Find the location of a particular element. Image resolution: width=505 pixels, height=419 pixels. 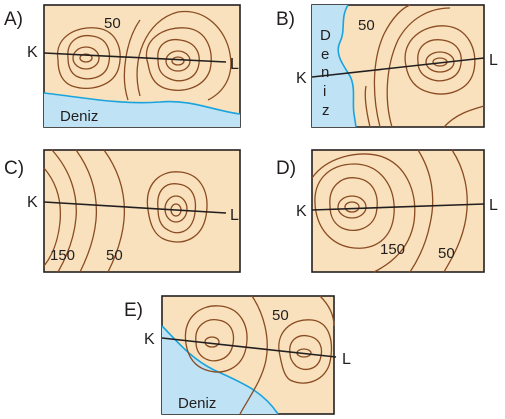

panel-b-l: L is located at coordinates (493, 60).